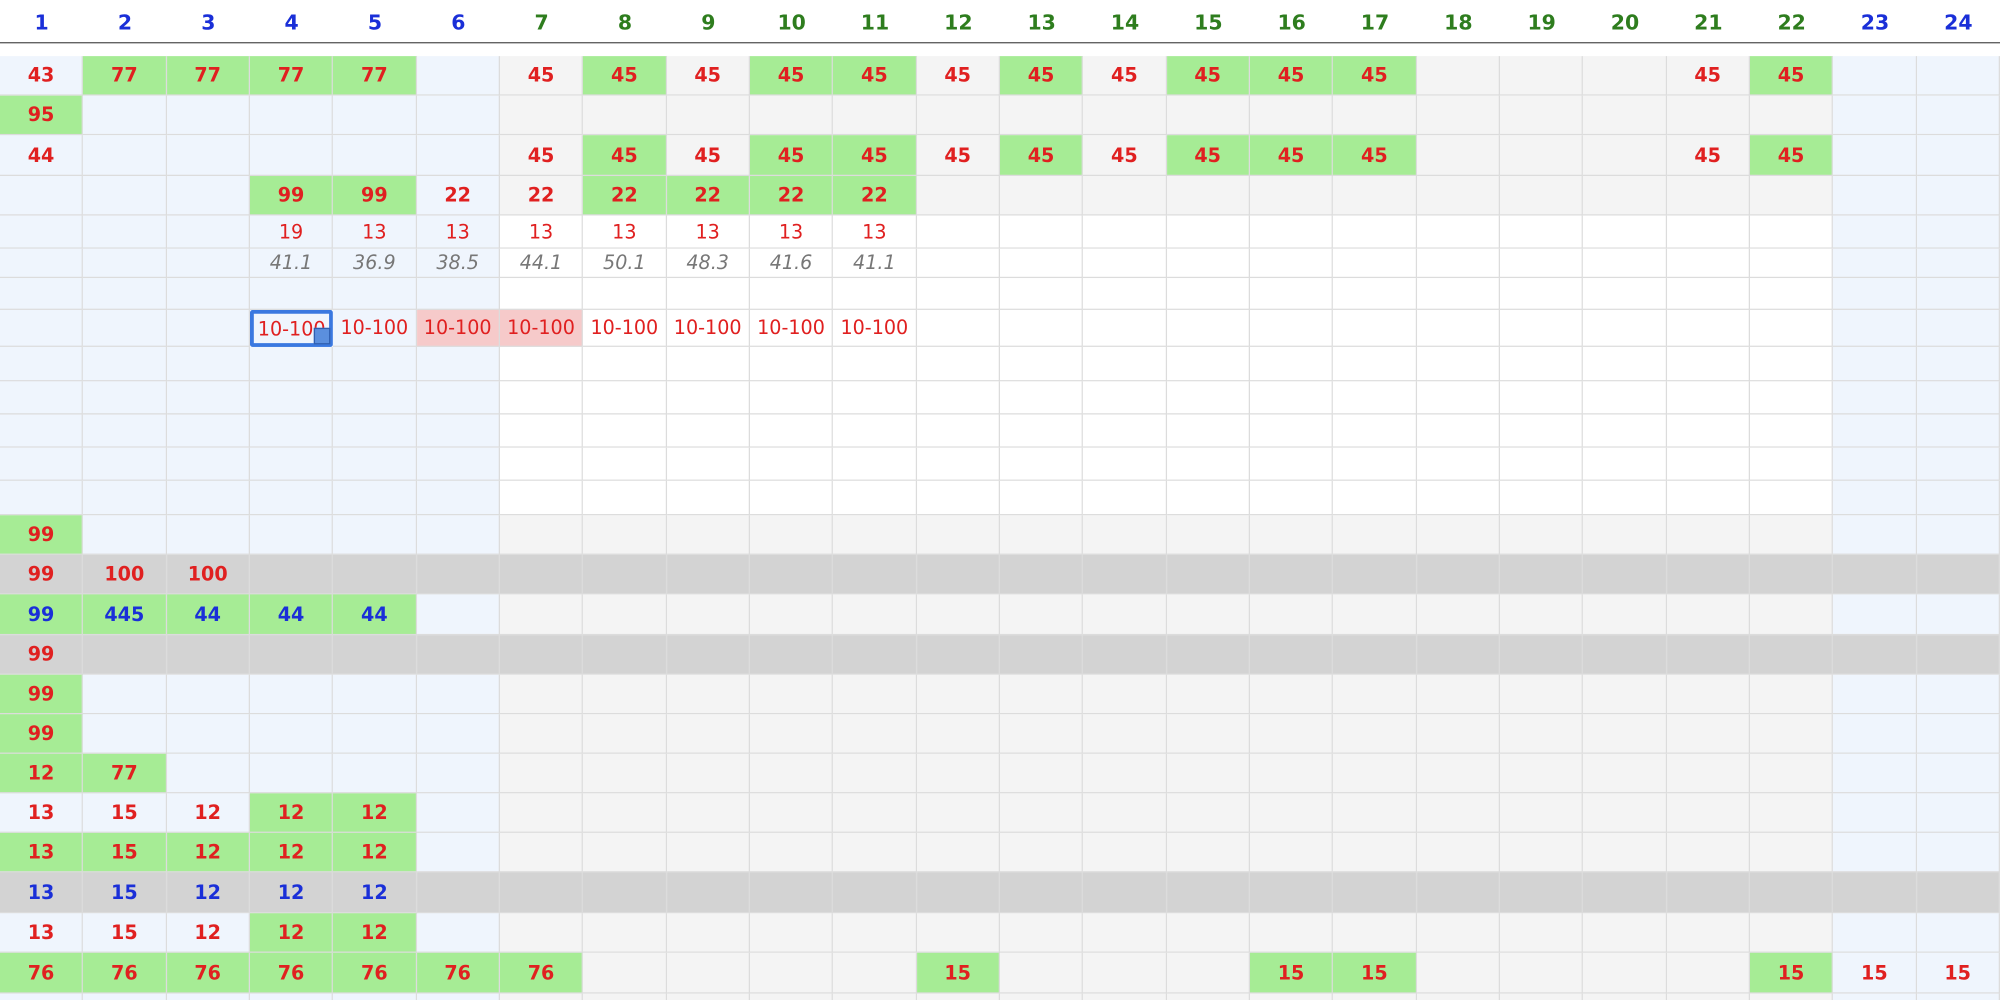  I want to click on cell: 41.6, so click(791, 263).